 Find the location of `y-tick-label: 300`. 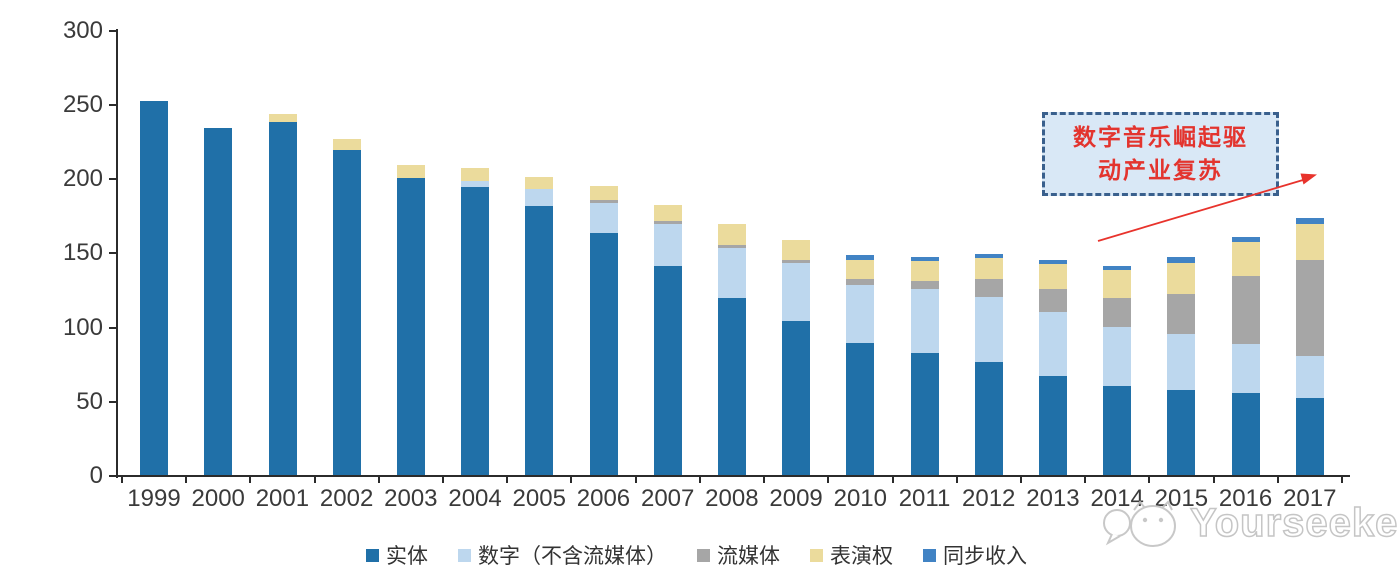

y-tick-label: 300 is located at coordinates (82, 30).